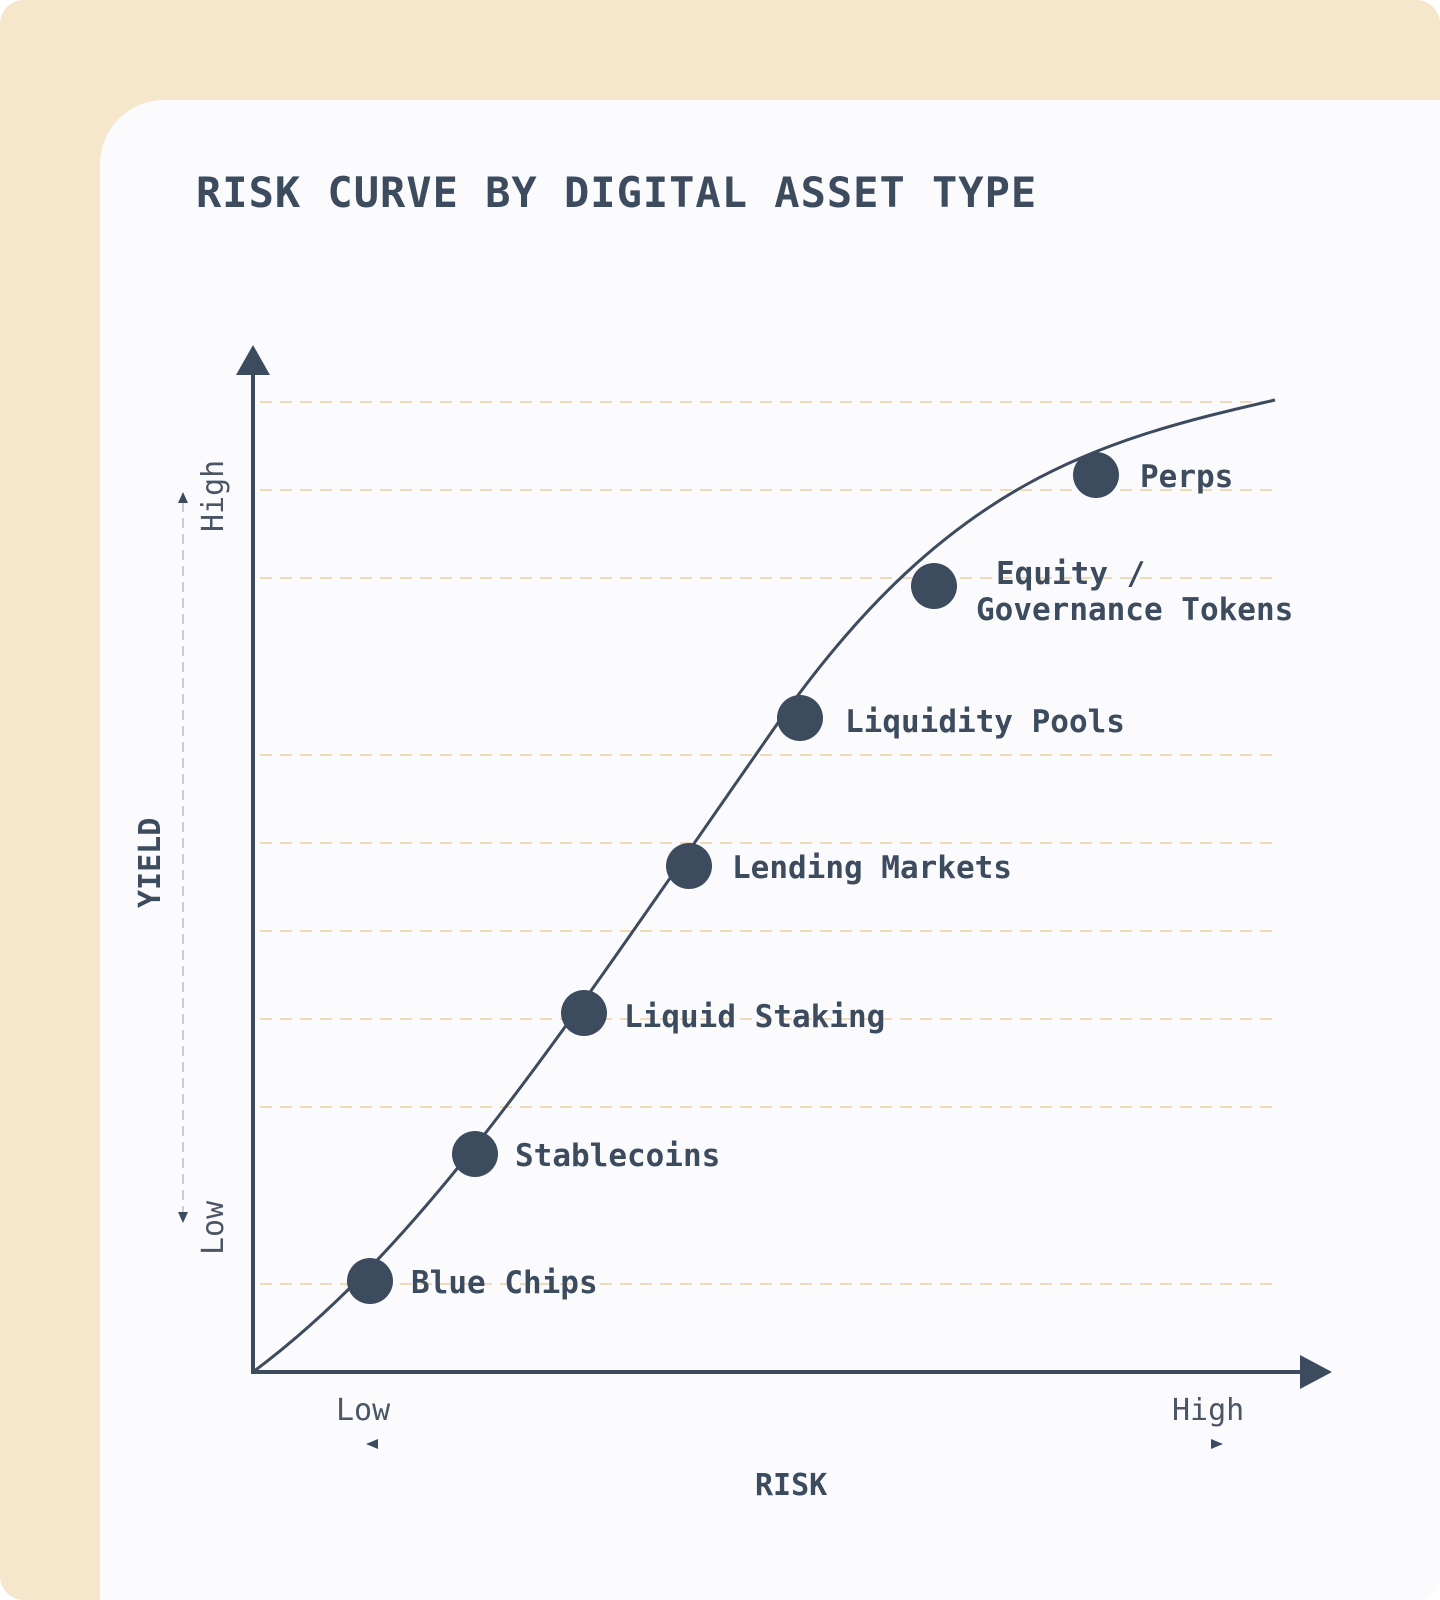  I want to click on x-high-label: High, so click(1208, 1410).